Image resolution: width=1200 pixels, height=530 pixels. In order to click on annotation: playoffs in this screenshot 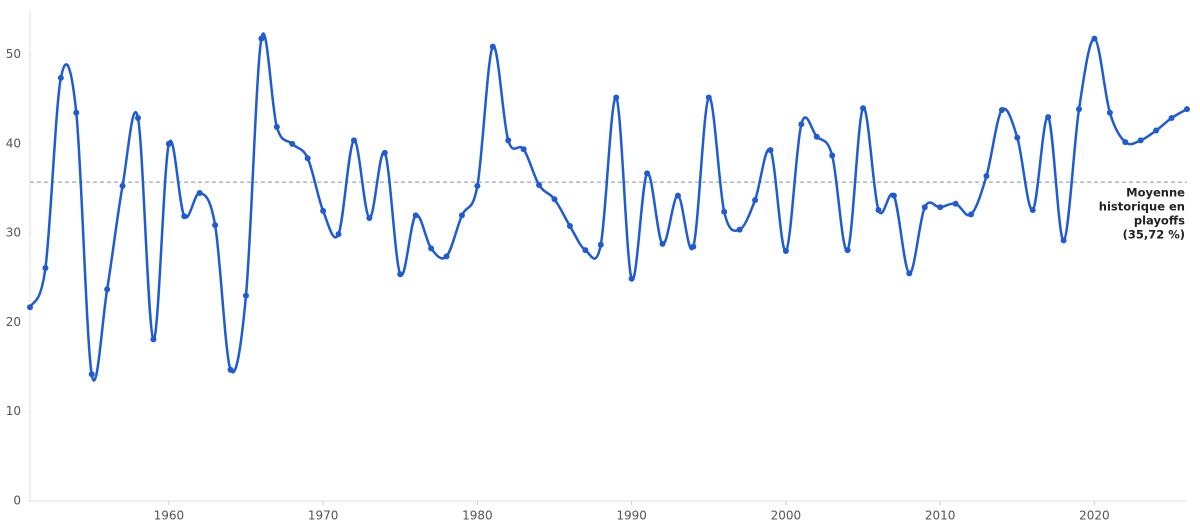, I will do `click(1159, 221)`.